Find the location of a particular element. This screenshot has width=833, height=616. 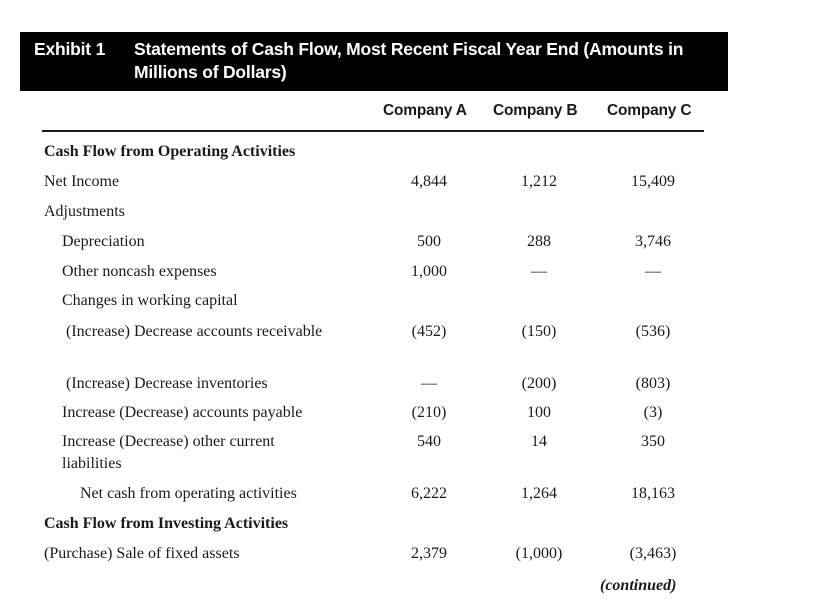

cell-company-a: (210) is located at coordinates (429, 412).